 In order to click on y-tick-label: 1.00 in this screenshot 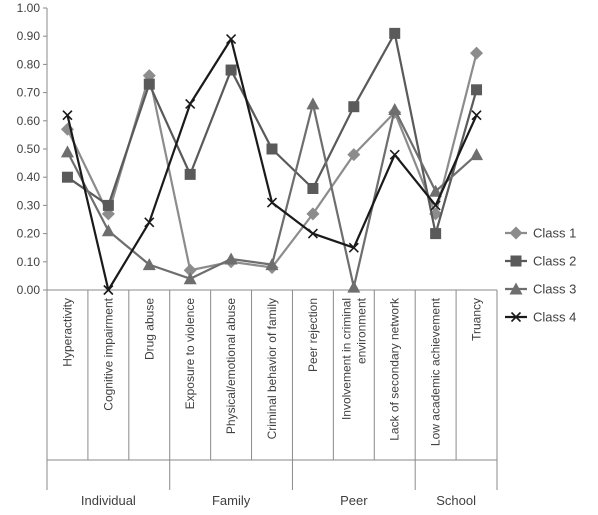, I will do `click(29, 8)`.